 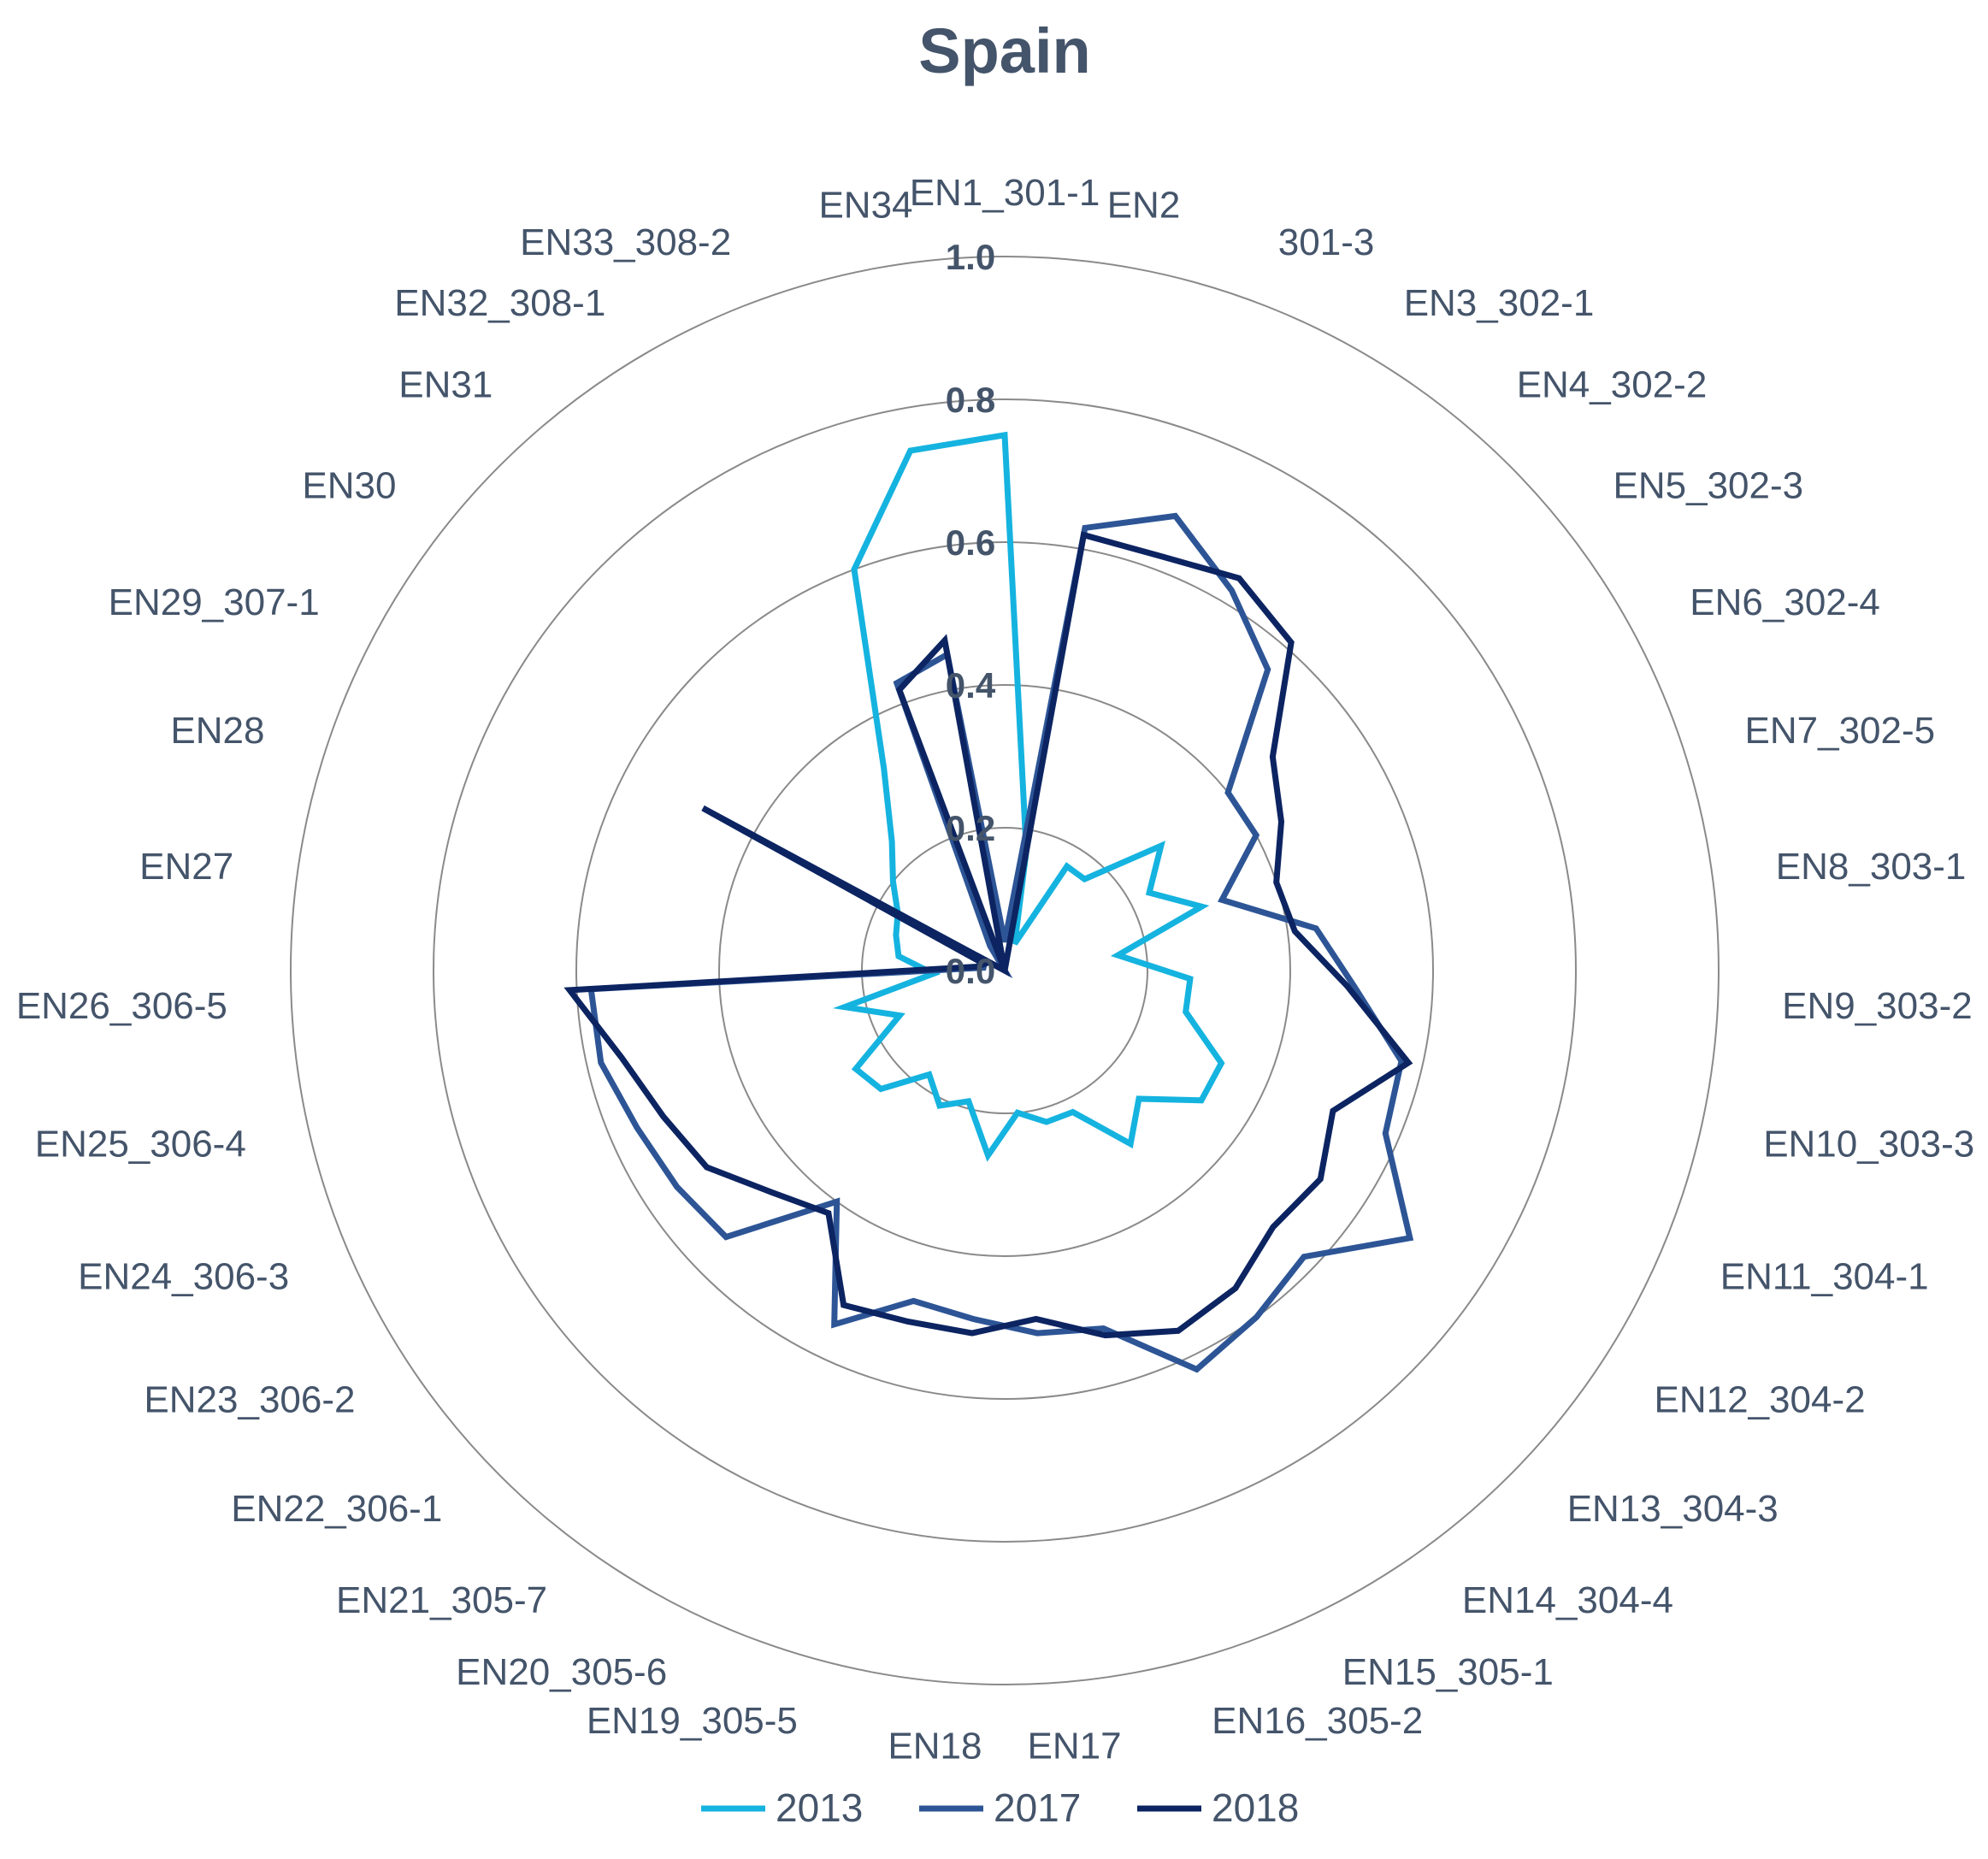 I want to click on category-label: EN1_301-1, so click(x=1005, y=193).